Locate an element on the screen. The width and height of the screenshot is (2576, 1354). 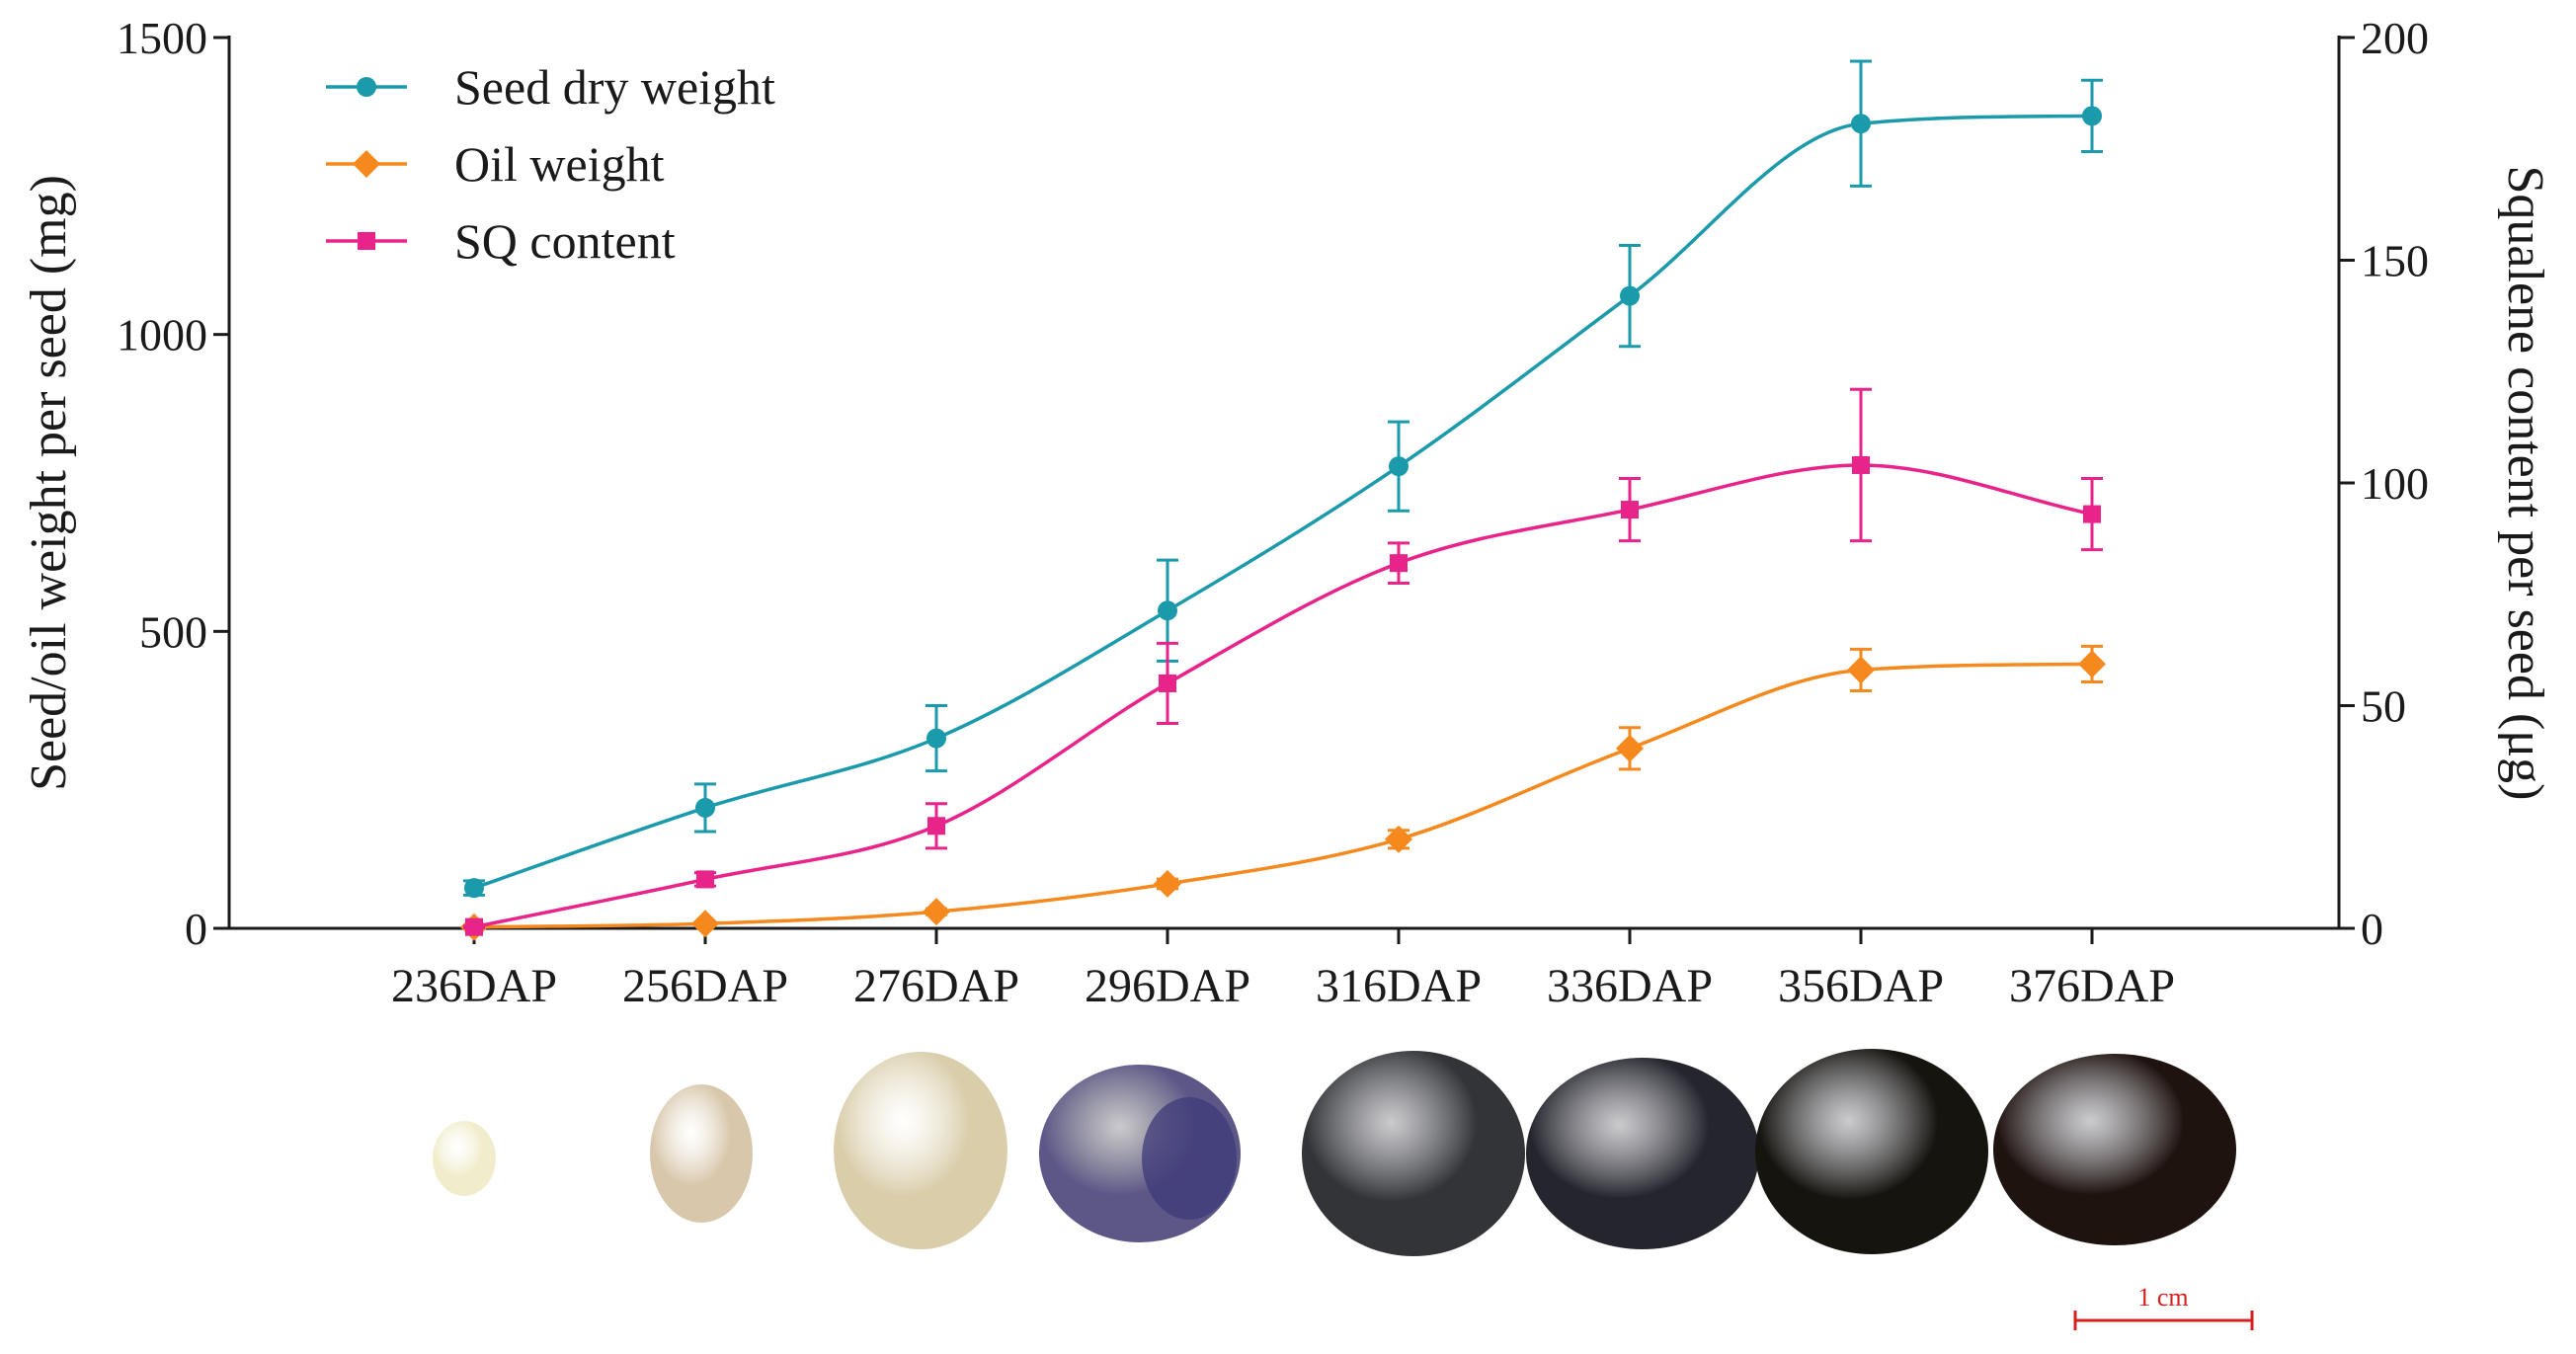
legend: Seed dry weight Oil weight SQ content is located at coordinates (550, 164).